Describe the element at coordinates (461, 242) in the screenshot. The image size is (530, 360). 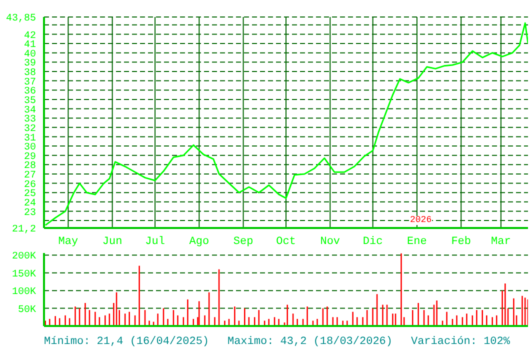
I see `x-tick-label: Feb` at that location.